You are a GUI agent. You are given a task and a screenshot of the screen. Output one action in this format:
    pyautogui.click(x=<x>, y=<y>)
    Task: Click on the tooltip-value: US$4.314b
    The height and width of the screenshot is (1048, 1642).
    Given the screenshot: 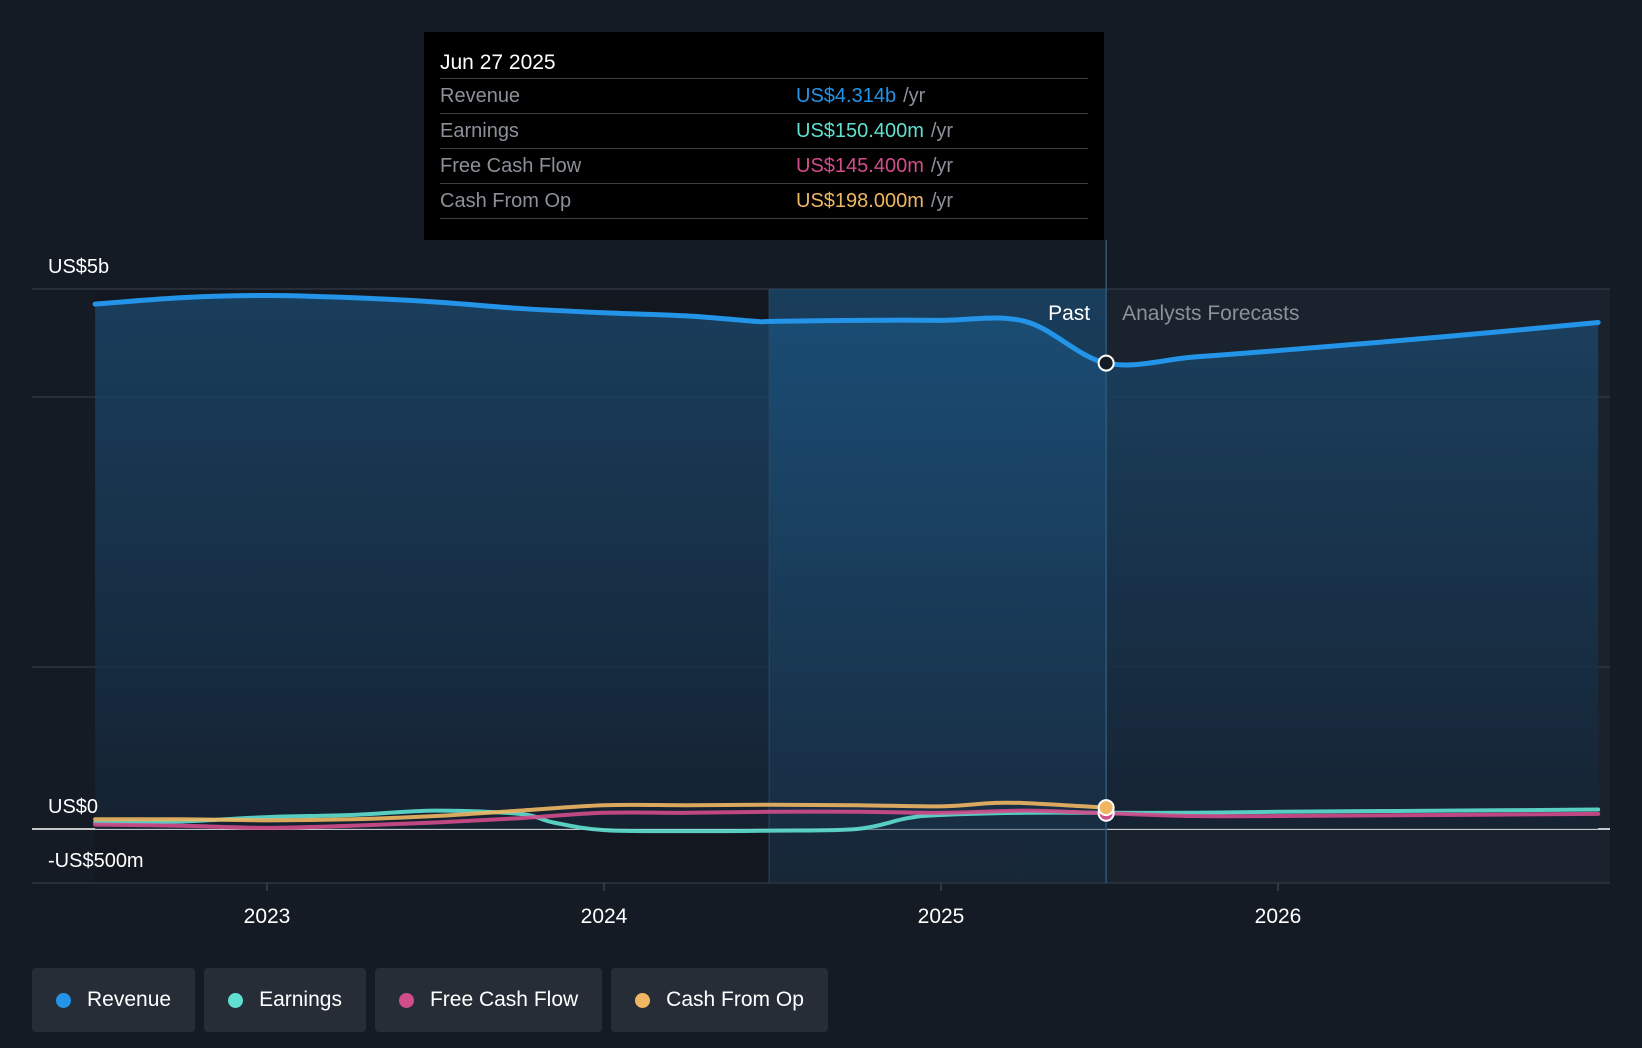 What is the action you would take?
    pyautogui.click(x=846, y=96)
    